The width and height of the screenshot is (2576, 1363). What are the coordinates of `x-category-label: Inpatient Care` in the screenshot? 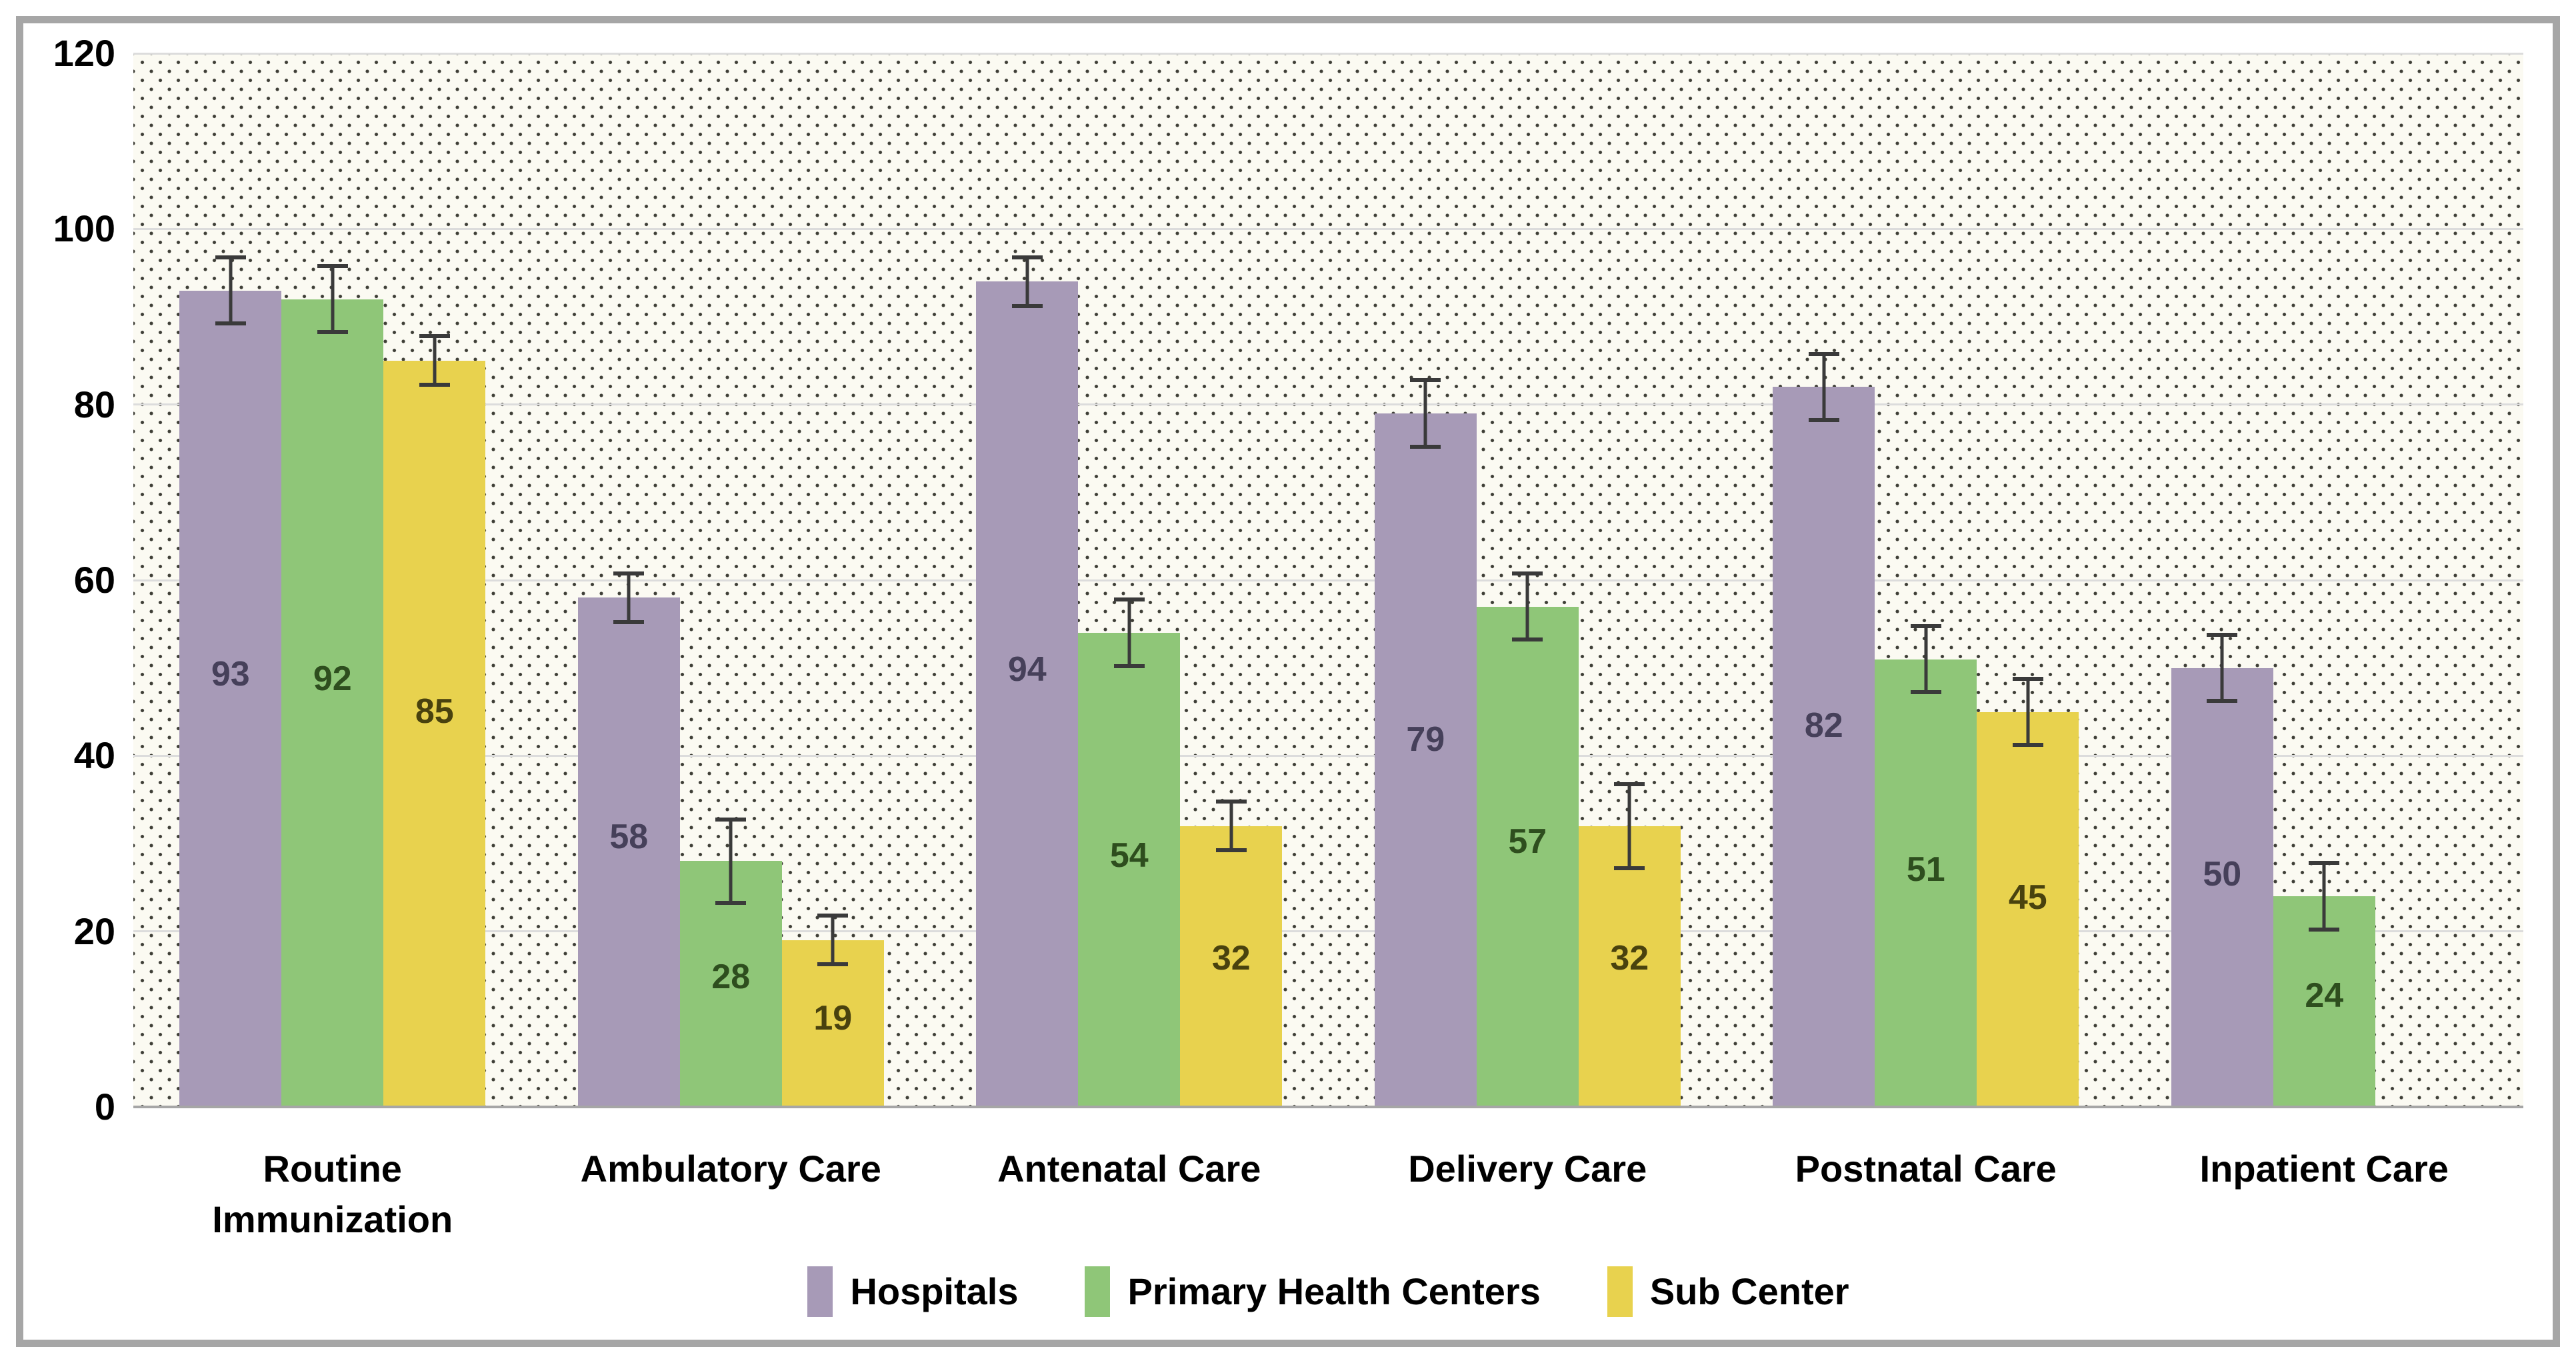 It's located at (2324, 1169).